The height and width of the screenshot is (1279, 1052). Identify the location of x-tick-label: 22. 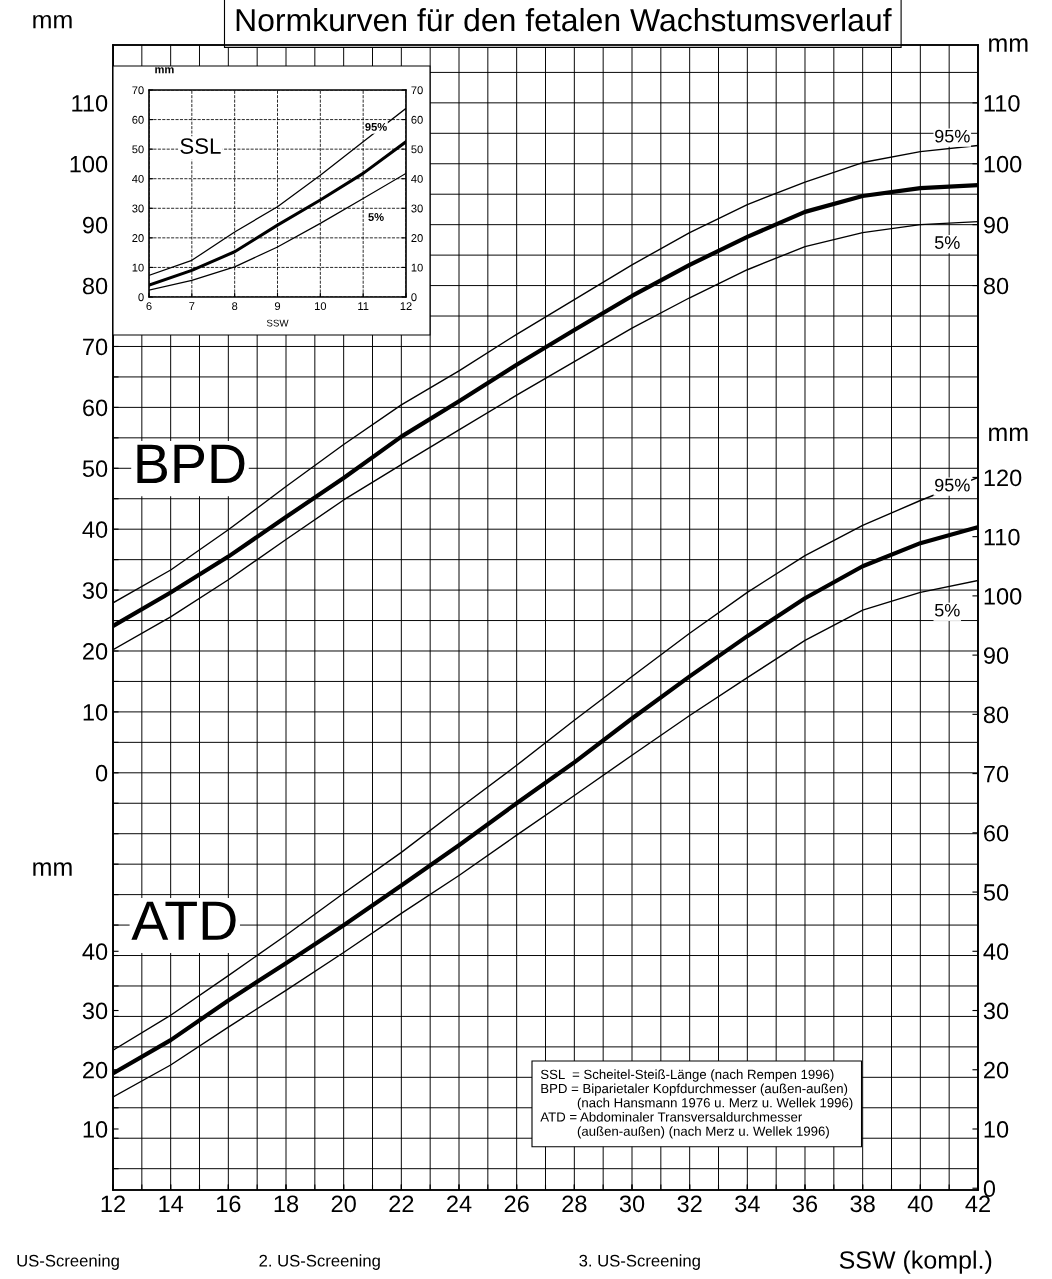
(401, 1203).